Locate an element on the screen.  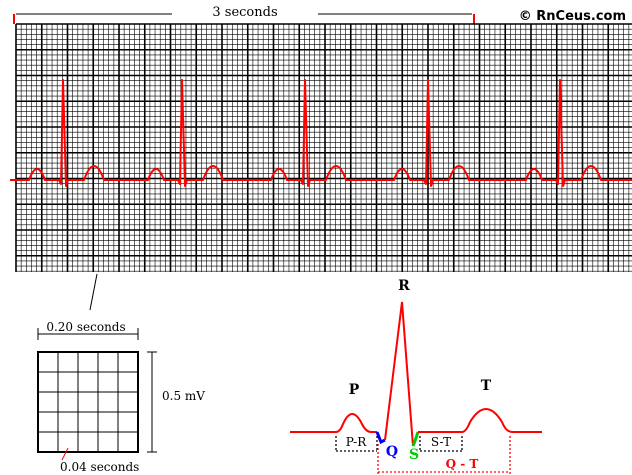
qt-interval-bracket is located at coordinates (444, 455).